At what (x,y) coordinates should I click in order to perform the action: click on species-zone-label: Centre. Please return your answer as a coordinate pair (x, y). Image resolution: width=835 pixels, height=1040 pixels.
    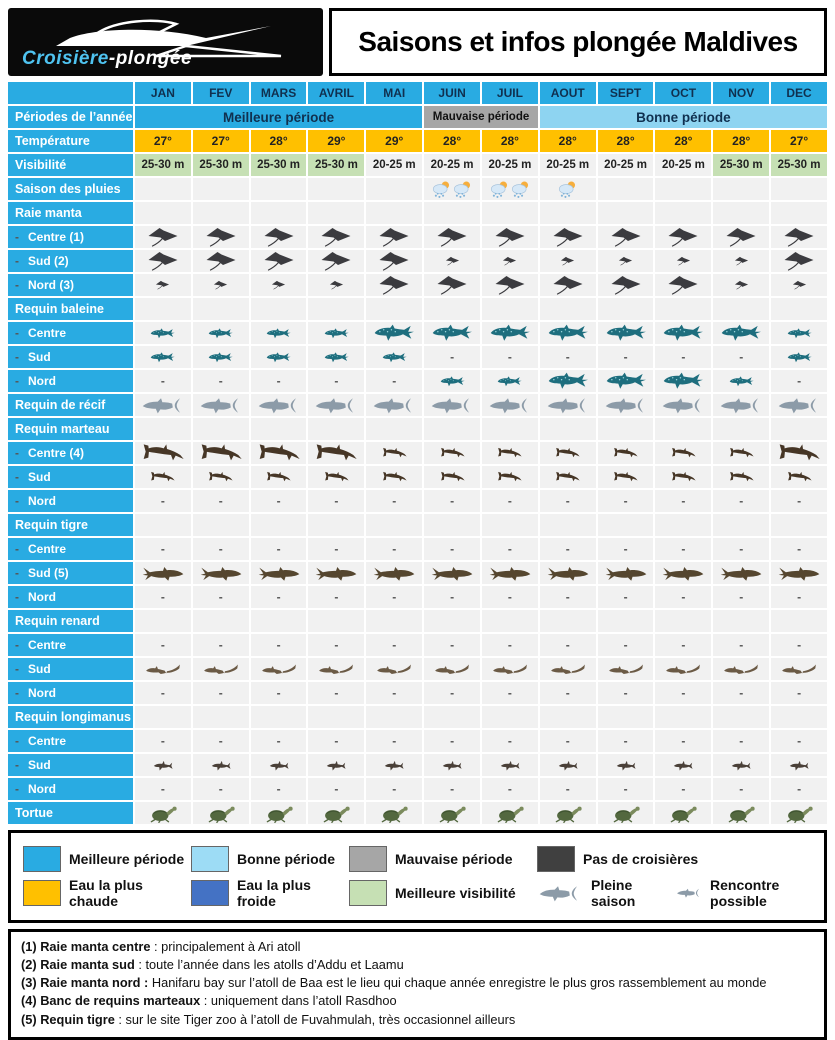
    Looking at the image, I should click on (47, 741).